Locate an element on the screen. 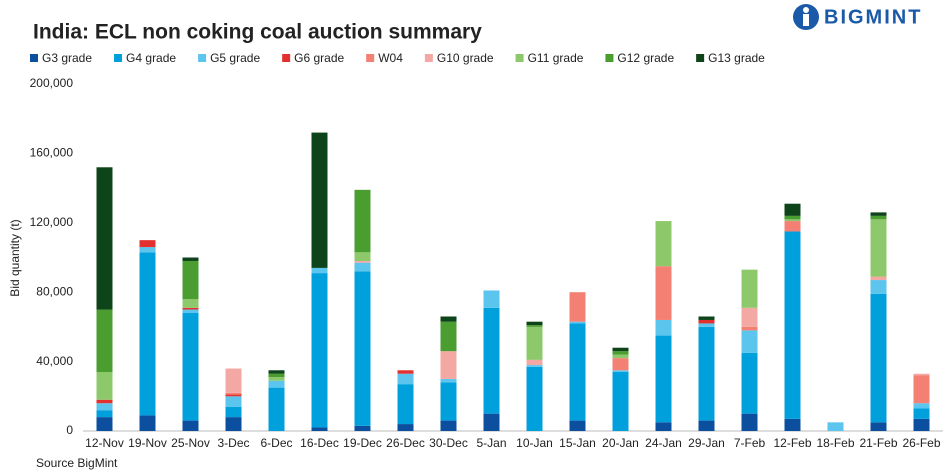  x-tick-label: 19-Nov is located at coordinates (147, 443).